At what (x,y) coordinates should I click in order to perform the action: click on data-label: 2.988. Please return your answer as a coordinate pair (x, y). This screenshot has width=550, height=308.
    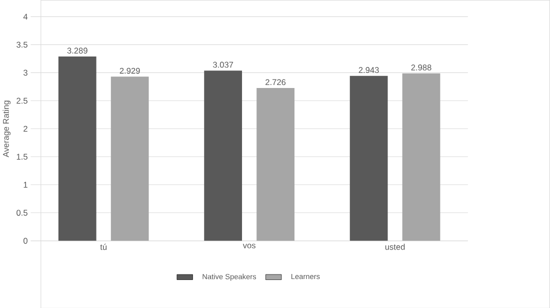
    Looking at the image, I should click on (421, 67).